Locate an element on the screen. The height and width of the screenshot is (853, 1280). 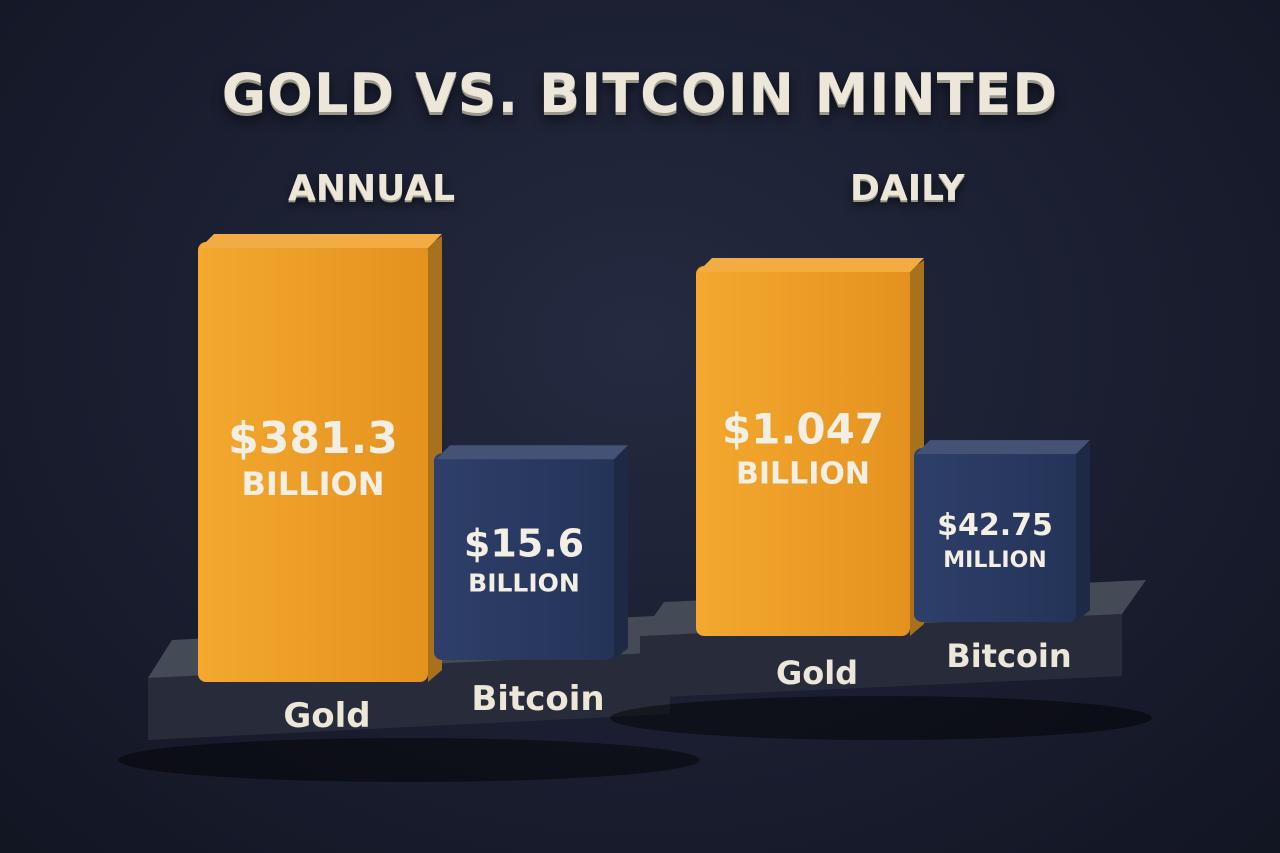
daily-category-label-gold: Gold is located at coordinates (817, 673).